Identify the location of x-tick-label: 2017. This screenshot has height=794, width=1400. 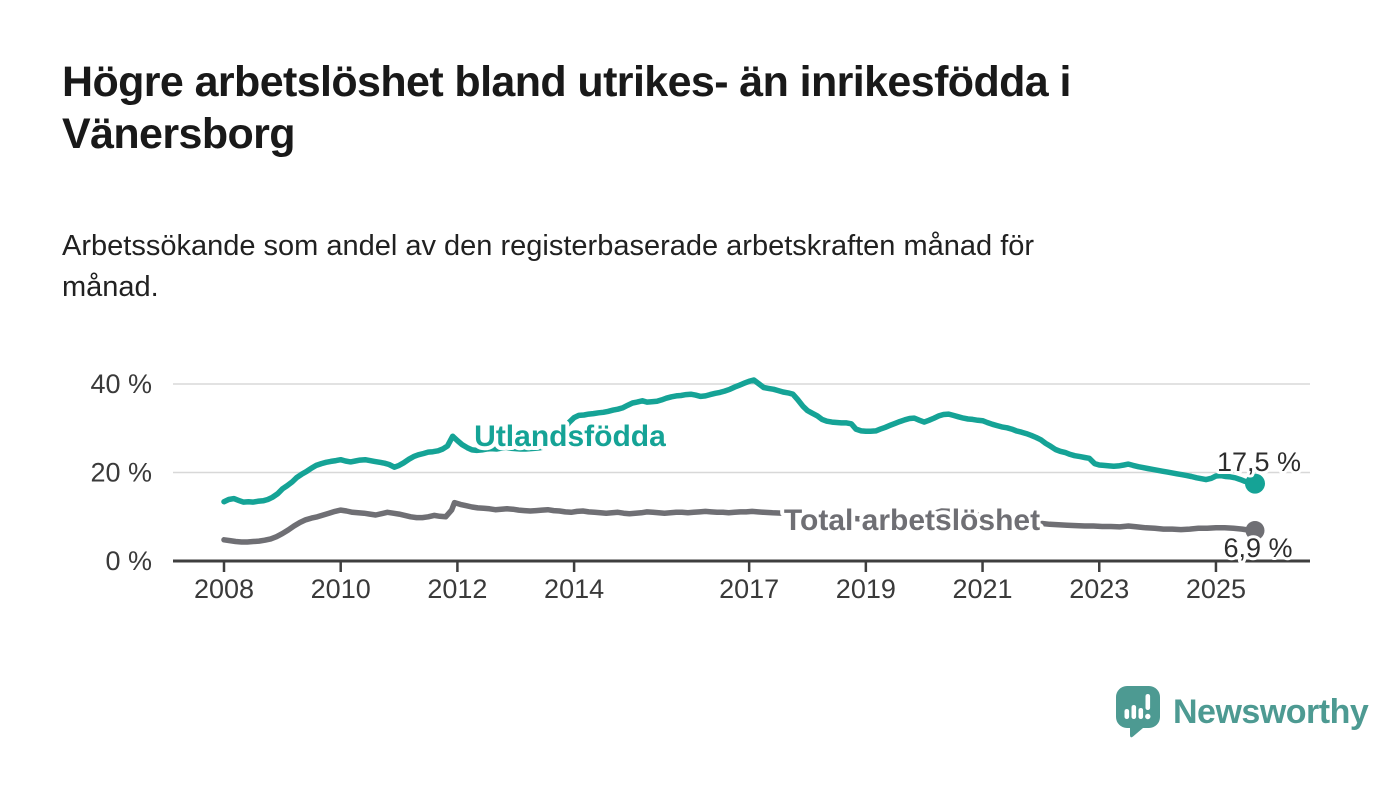
(749, 589).